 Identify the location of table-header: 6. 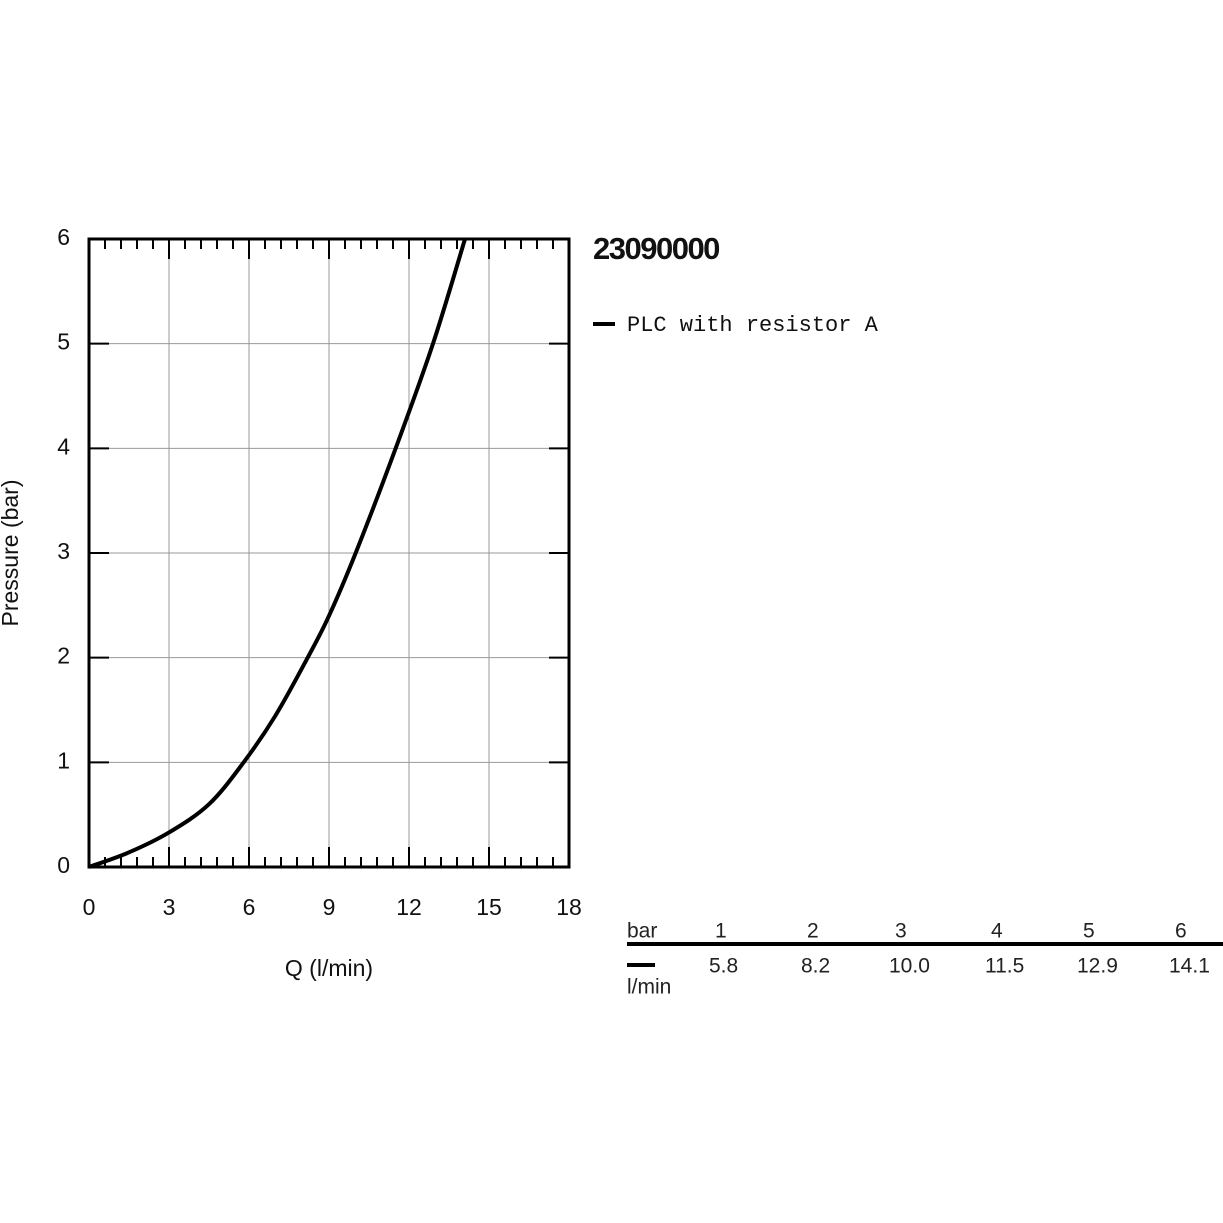
(1181, 931).